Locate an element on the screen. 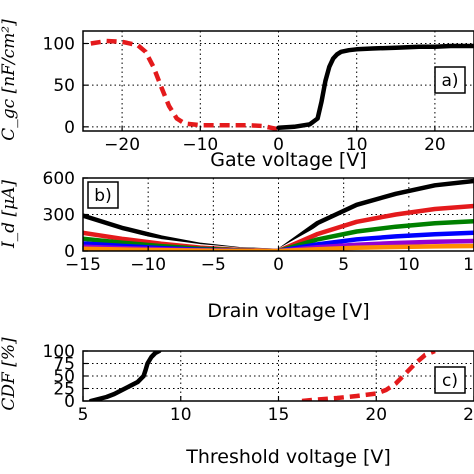  panel-label: a) is located at coordinates (449, 81).